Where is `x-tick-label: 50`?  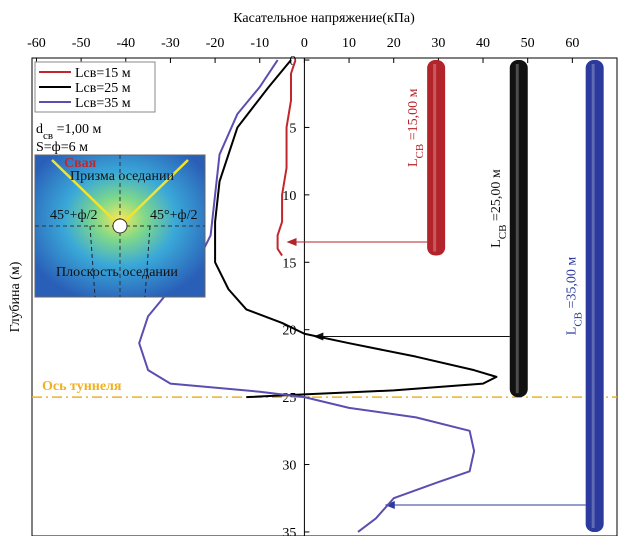 x-tick-label: 50 is located at coordinates (528, 43).